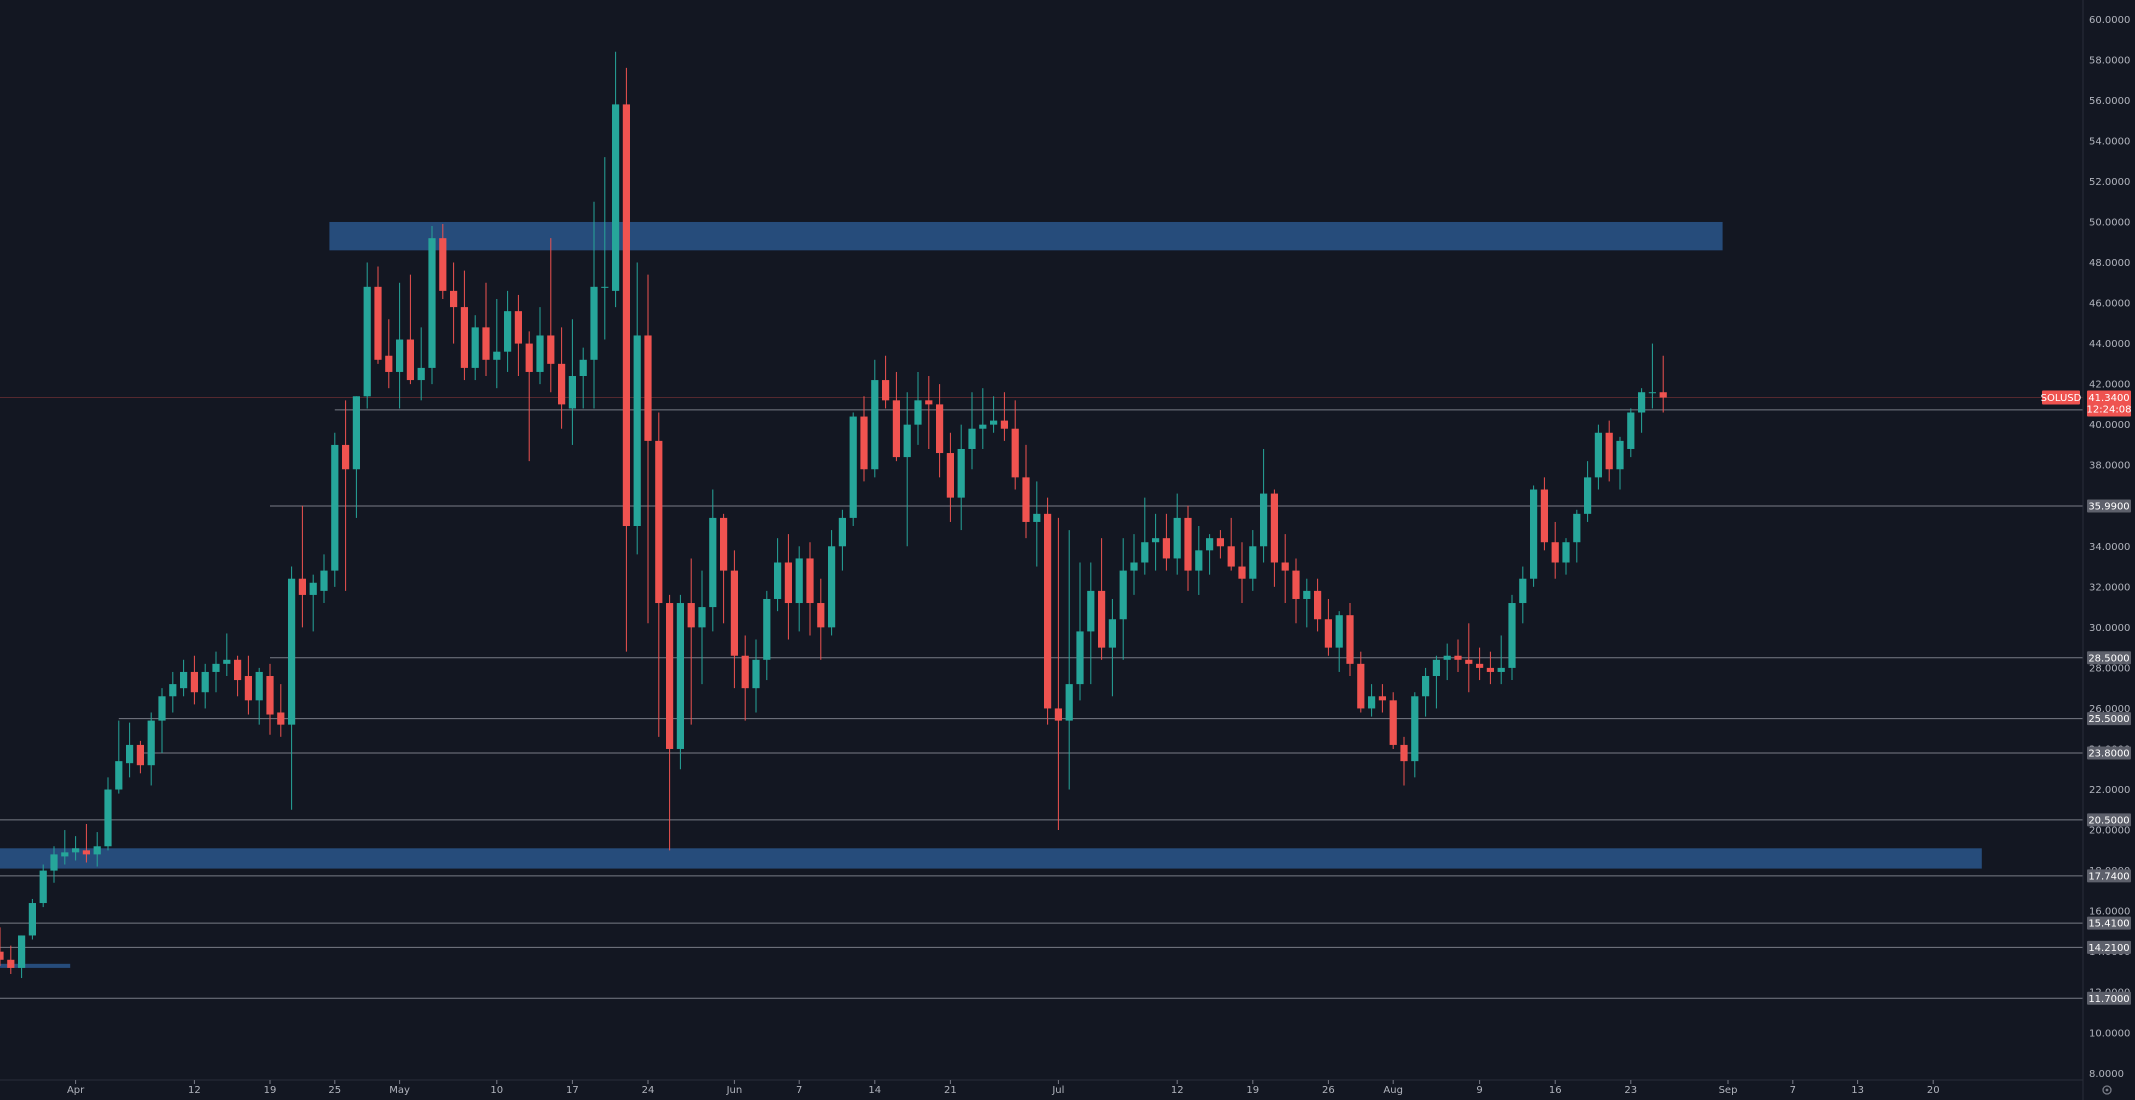  Describe the element at coordinates (2109, 658) in the screenshot. I see `level-label-2: 28.5000` at that location.